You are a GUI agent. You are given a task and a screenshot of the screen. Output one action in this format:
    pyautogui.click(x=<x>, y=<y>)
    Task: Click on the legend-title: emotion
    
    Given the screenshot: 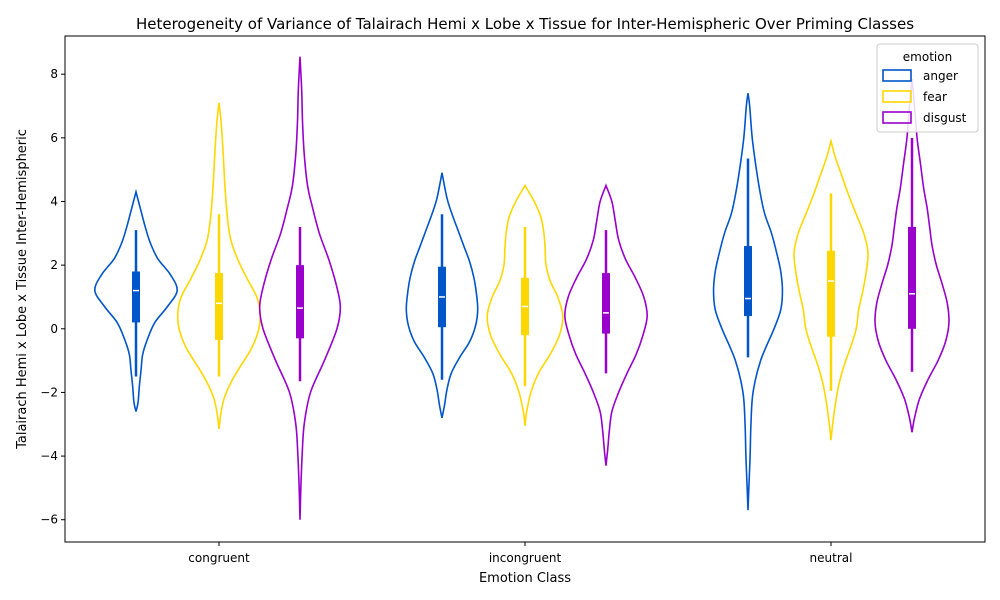 What is the action you would take?
    pyautogui.click(x=927, y=57)
    